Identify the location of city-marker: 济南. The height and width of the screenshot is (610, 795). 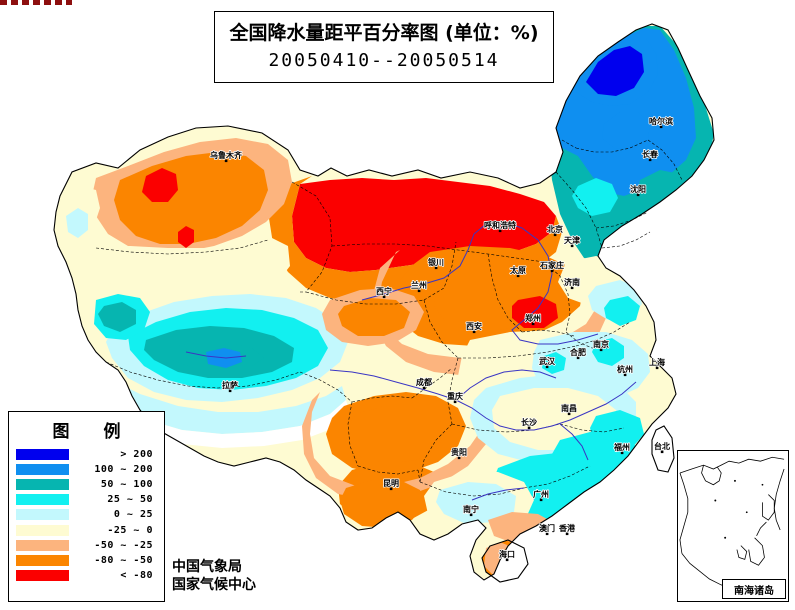
(572, 283).